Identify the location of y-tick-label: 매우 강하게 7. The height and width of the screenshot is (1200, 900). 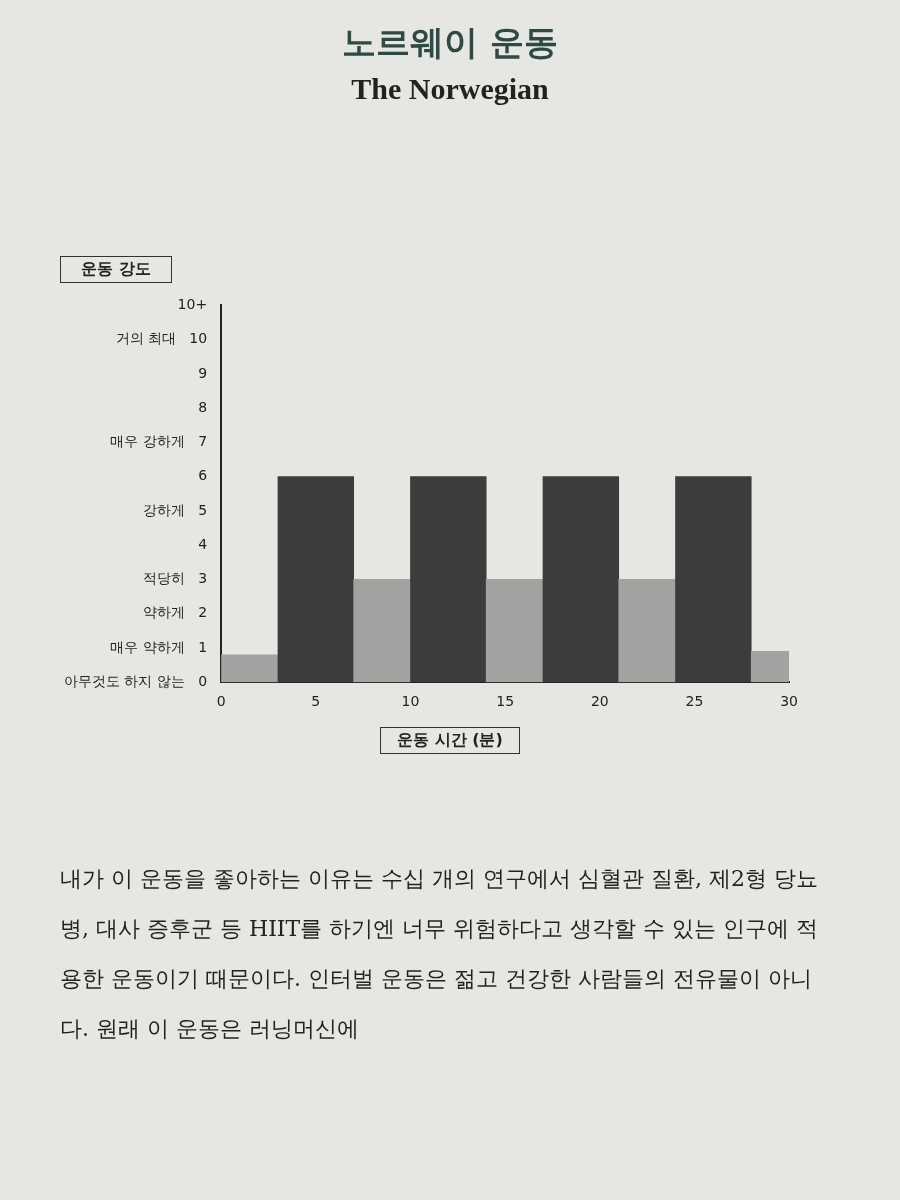
(159, 441).